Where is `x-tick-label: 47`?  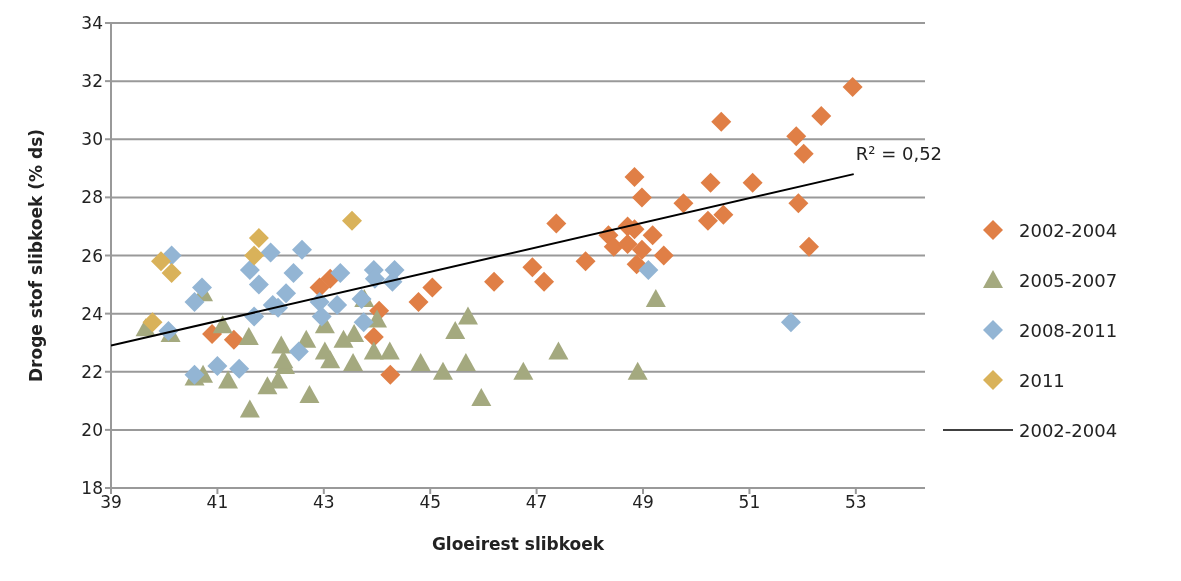 x-tick-label: 47 is located at coordinates (536, 502).